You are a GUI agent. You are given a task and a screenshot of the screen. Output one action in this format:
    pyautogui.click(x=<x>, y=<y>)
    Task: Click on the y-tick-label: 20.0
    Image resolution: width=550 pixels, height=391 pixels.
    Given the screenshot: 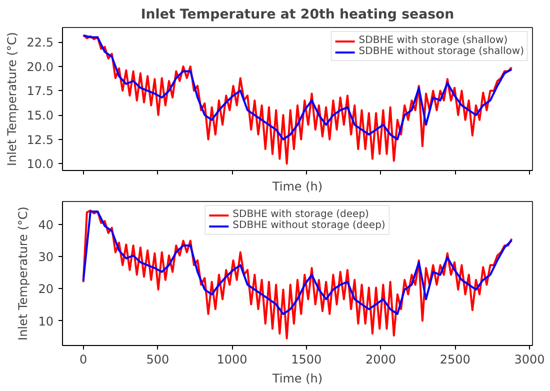 What is the action you would take?
    pyautogui.click(x=40, y=67)
    